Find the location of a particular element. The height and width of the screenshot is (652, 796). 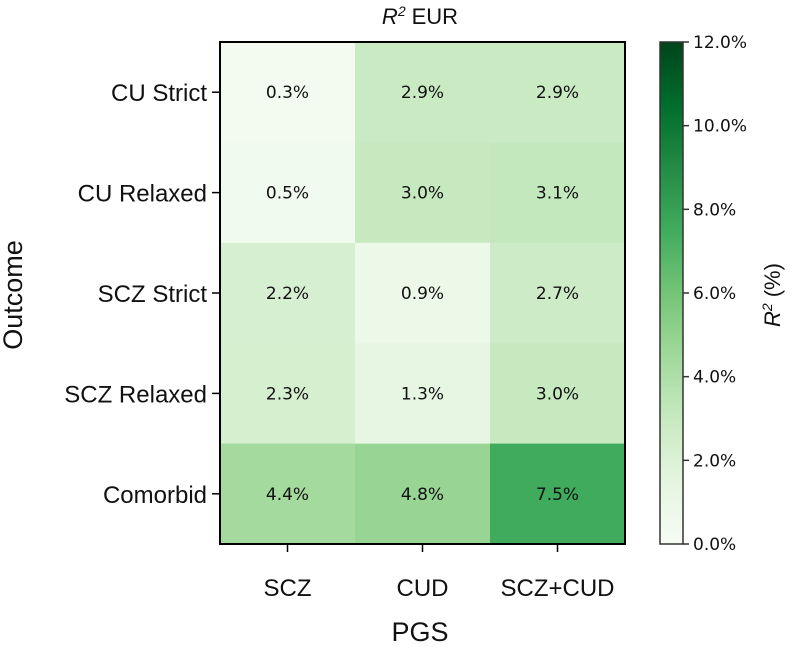

colorbar-ticks: 0.0% 2.0% 4.0% 6.0% 8.0% 10.0% 12.0% is located at coordinates (715, 294).